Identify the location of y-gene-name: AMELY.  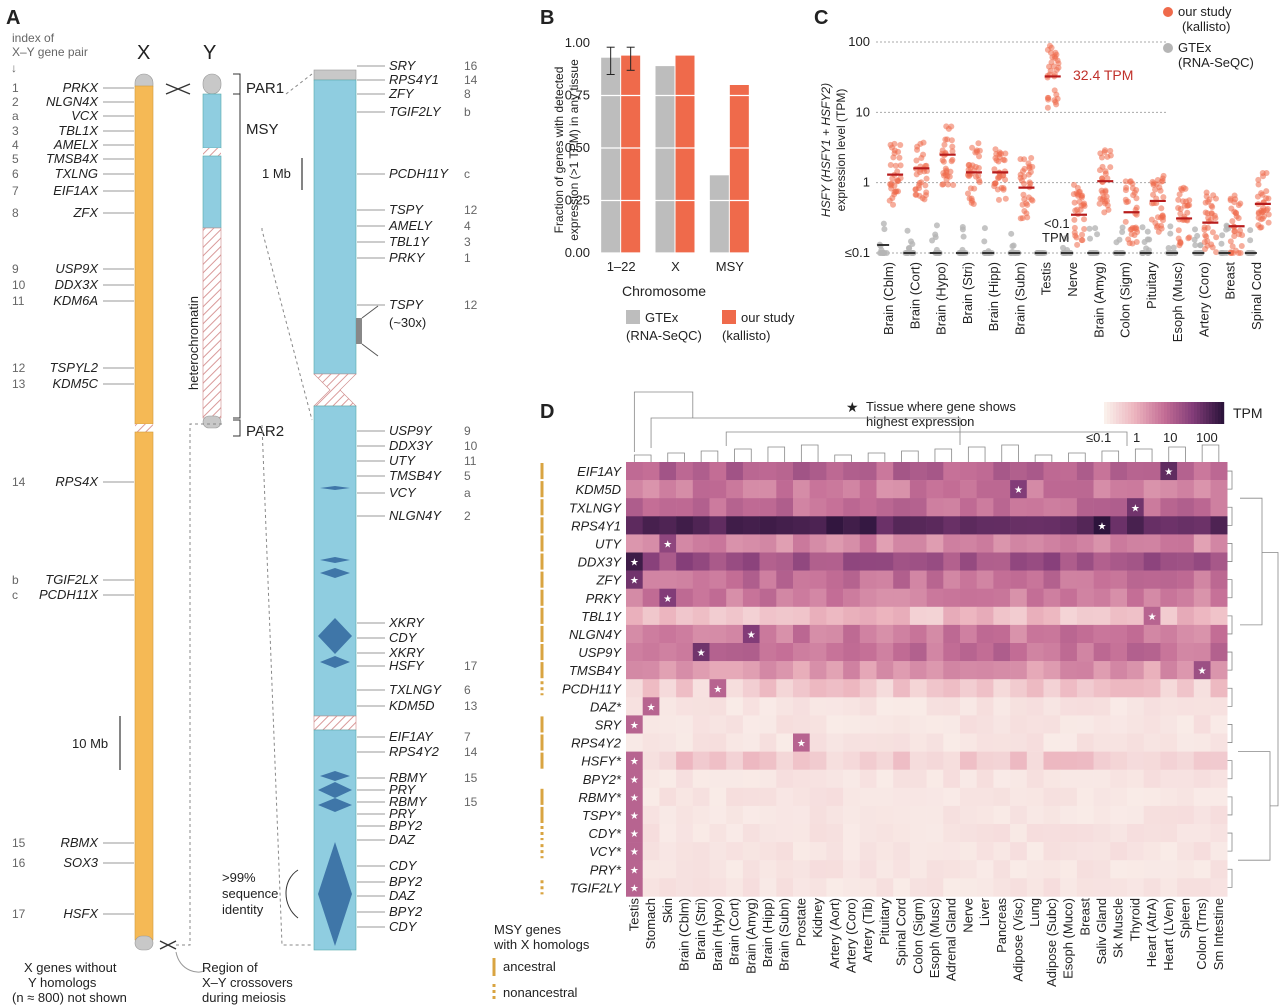
(410, 225).